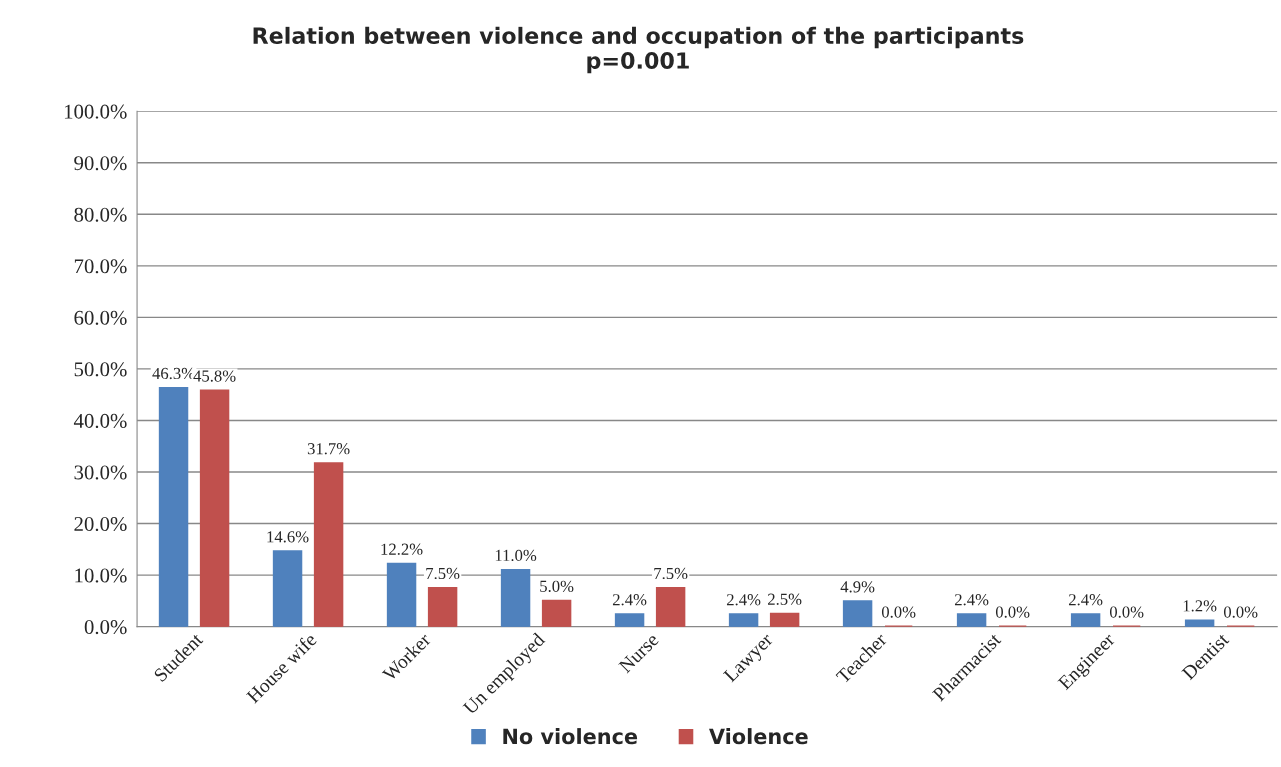 The image size is (1281, 767). Describe the element at coordinates (328, 449) in the screenshot. I see `data-label: 31.7%` at that location.